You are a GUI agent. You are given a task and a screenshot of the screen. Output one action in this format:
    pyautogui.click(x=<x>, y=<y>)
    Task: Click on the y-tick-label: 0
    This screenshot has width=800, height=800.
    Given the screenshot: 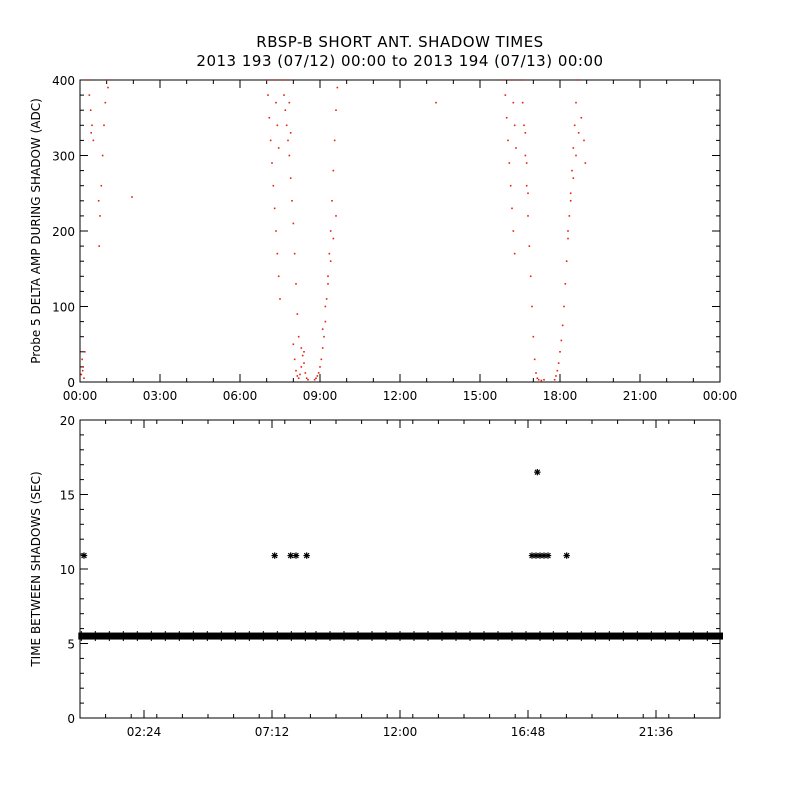 What is the action you would take?
    pyautogui.click(x=71, y=719)
    